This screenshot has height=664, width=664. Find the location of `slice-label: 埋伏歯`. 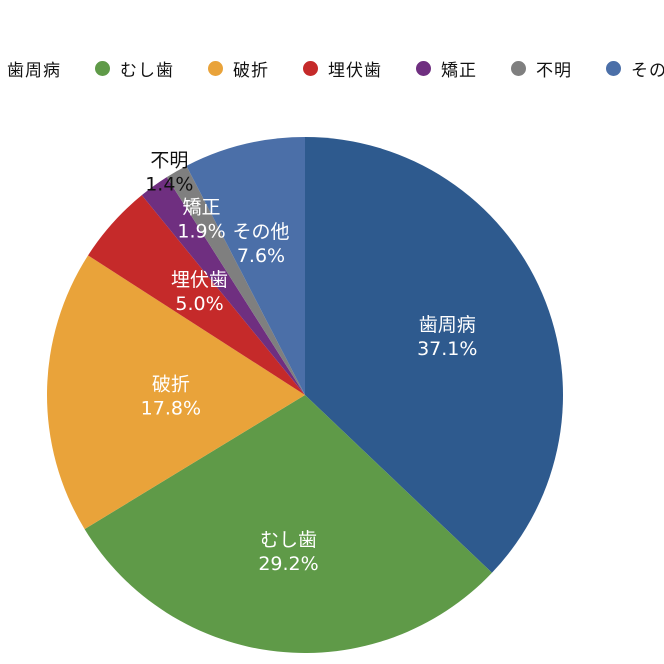

slice-label: 埋伏歯 is located at coordinates (199, 280).